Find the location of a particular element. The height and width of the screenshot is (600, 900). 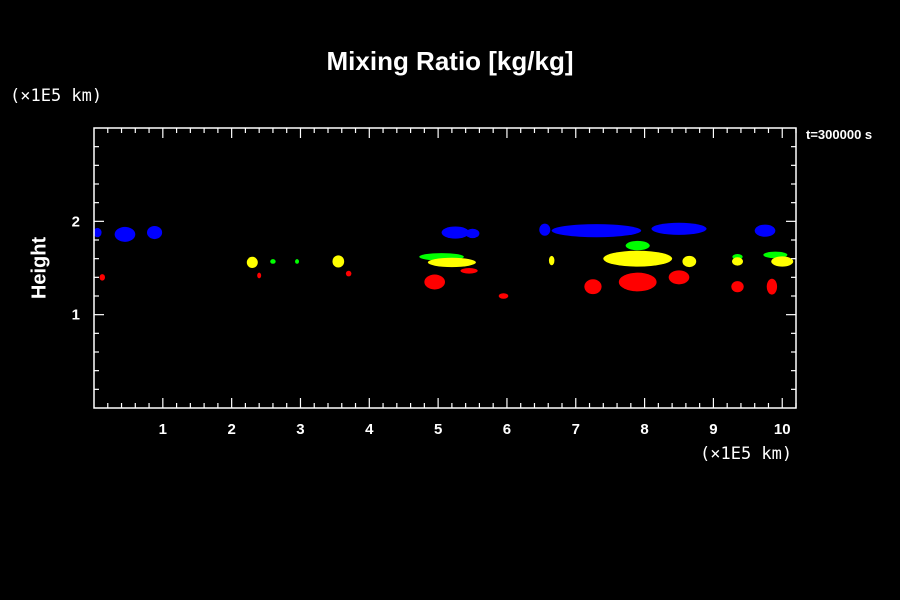

x-tick-label: 9 is located at coordinates (713, 429).